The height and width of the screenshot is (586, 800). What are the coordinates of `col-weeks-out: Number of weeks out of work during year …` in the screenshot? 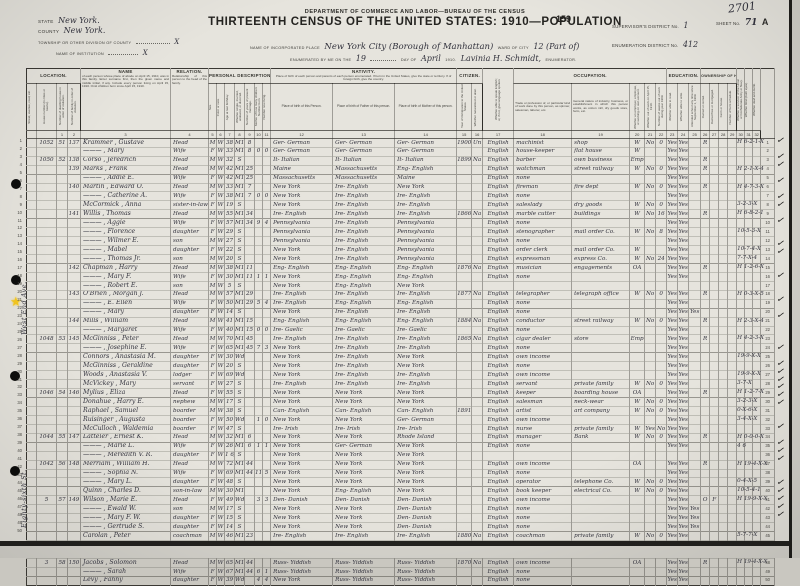 It's located at (661, 107).